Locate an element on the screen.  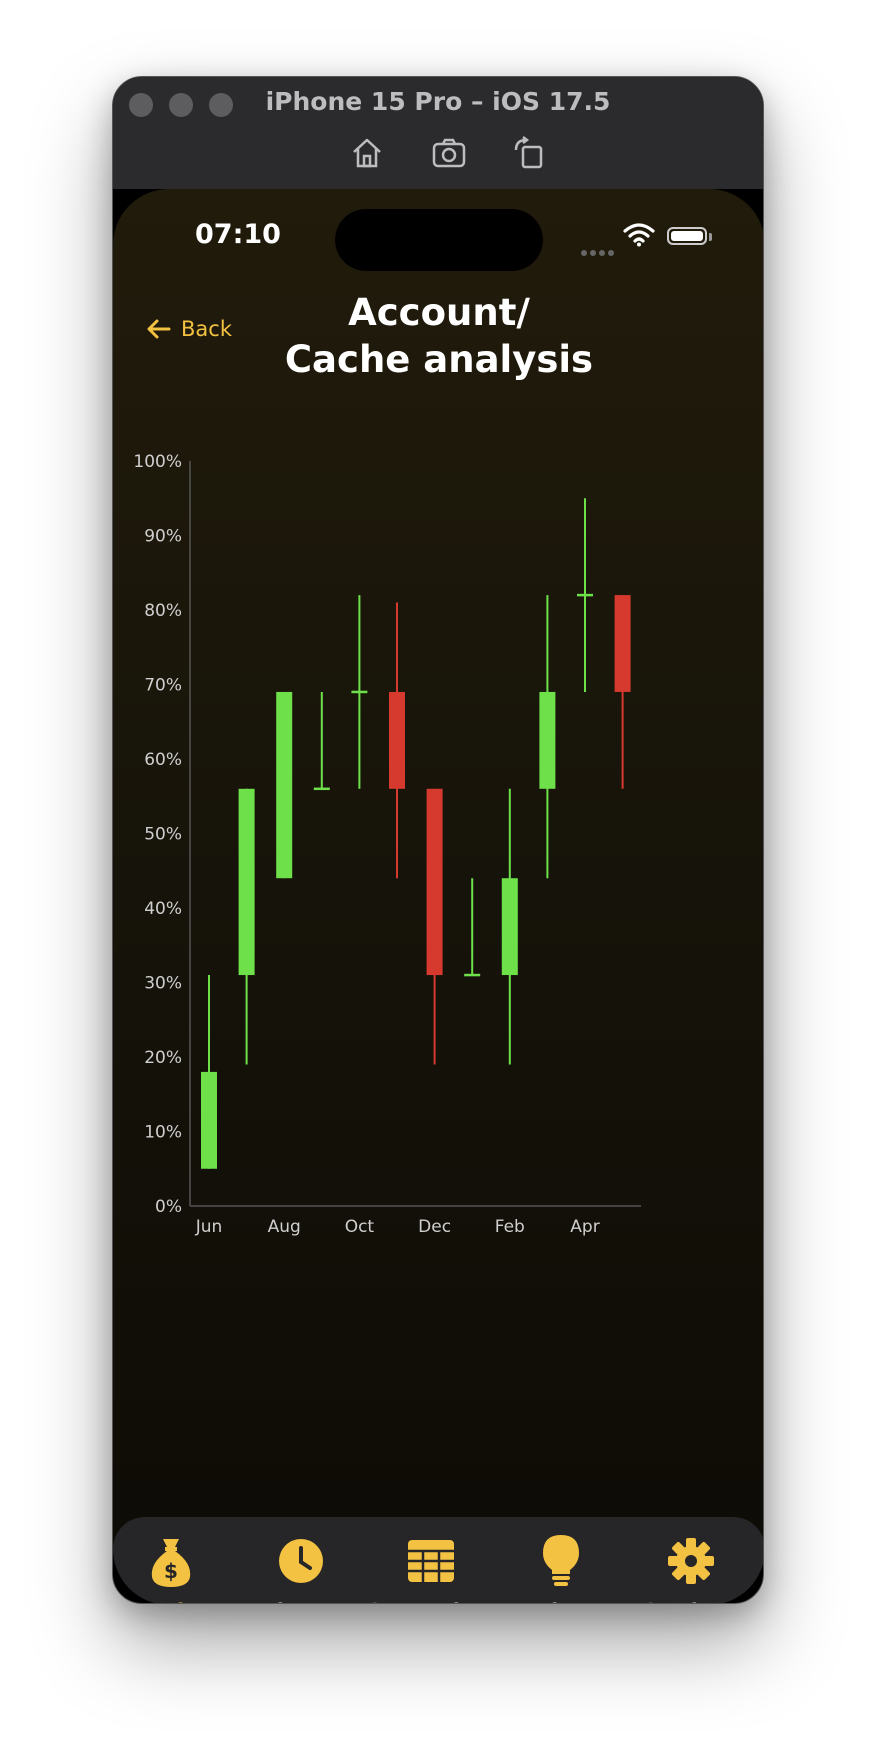
tab-comparison: Comparison is located at coordinates (433, 1567).